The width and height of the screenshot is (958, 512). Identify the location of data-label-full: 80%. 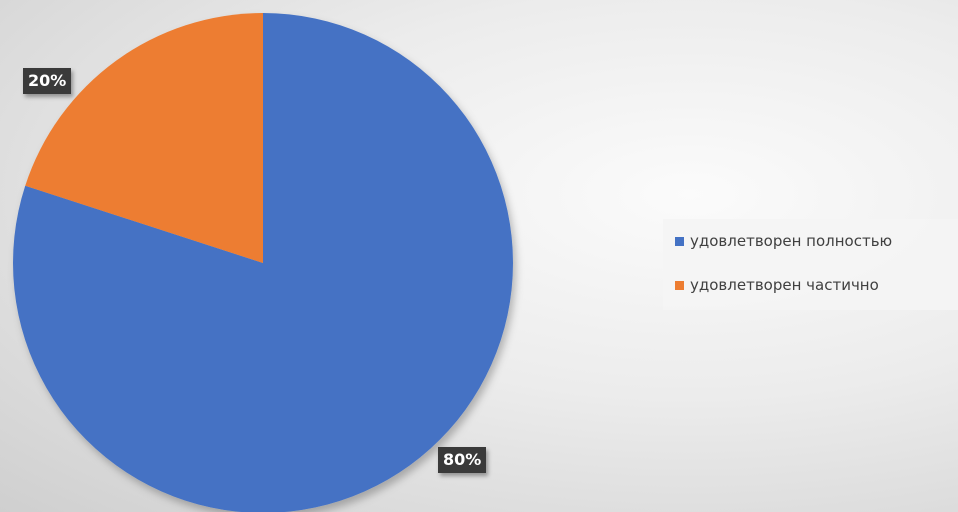
(462, 460).